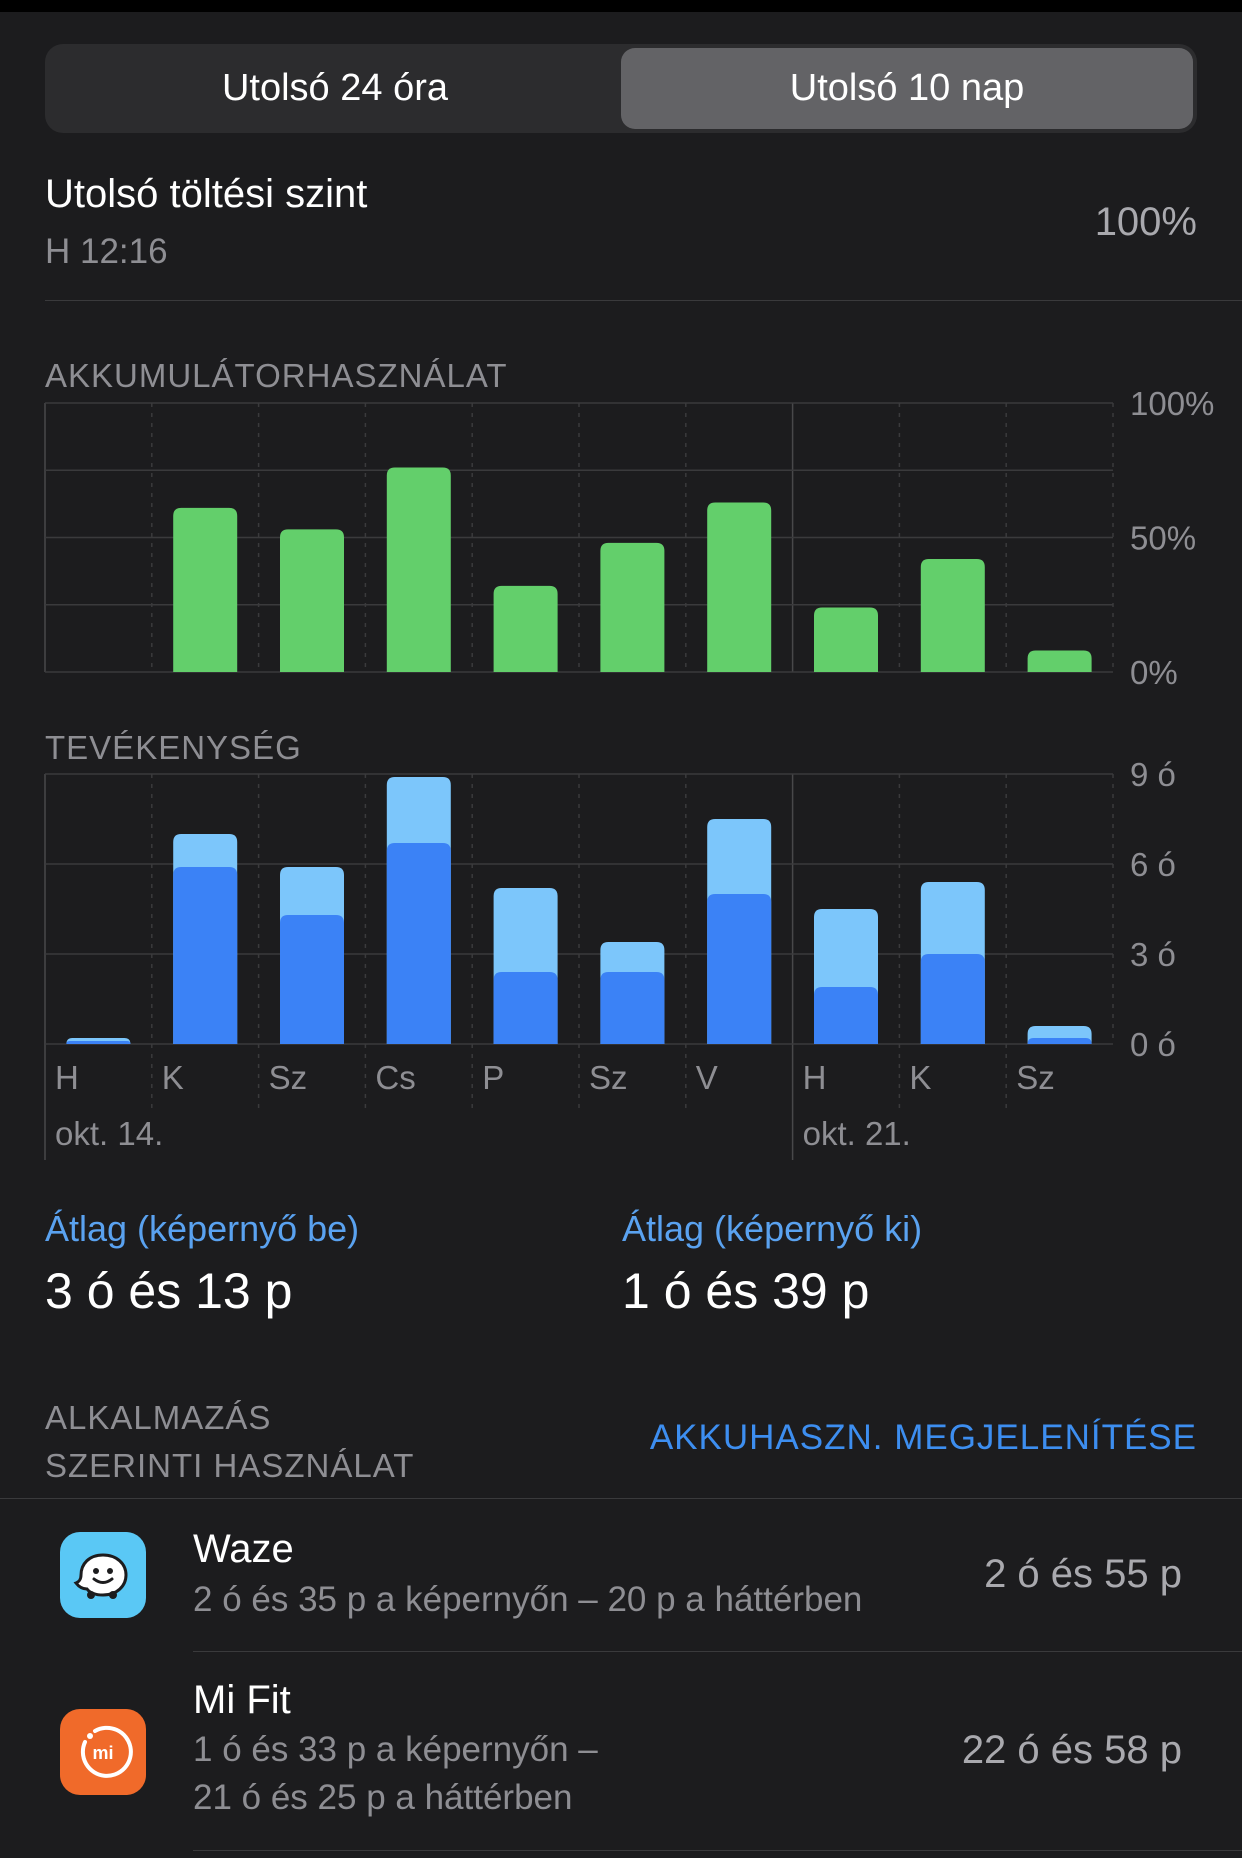  What do you see at coordinates (103, 1575) in the screenshot?
I see `waze-icon` at bounding box center [103, 1575].